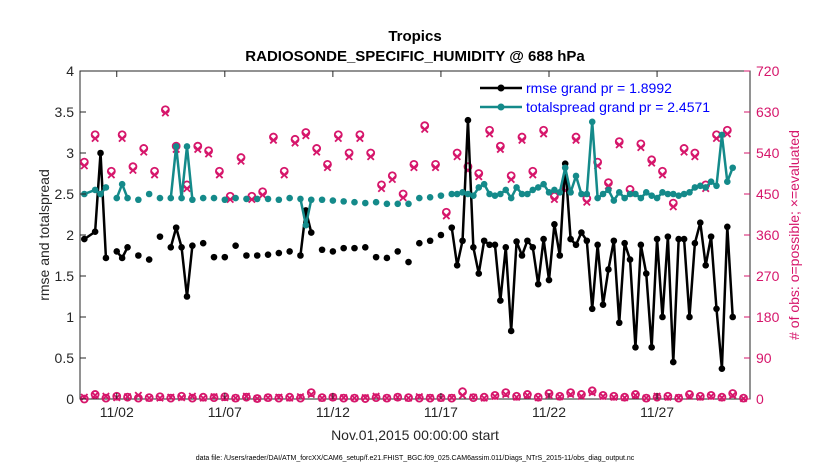  Describe the element at coordinates (333, 412) in the screenshot. I see `x-tick-label: 11/12` at that location.